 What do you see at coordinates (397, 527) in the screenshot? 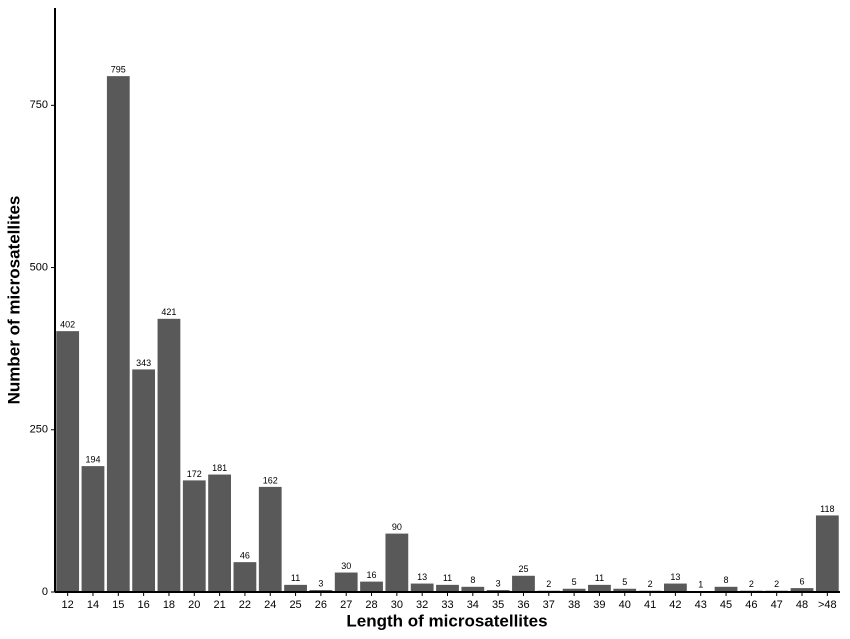
I see `value-label: 90` at bounding box center [397, 527].